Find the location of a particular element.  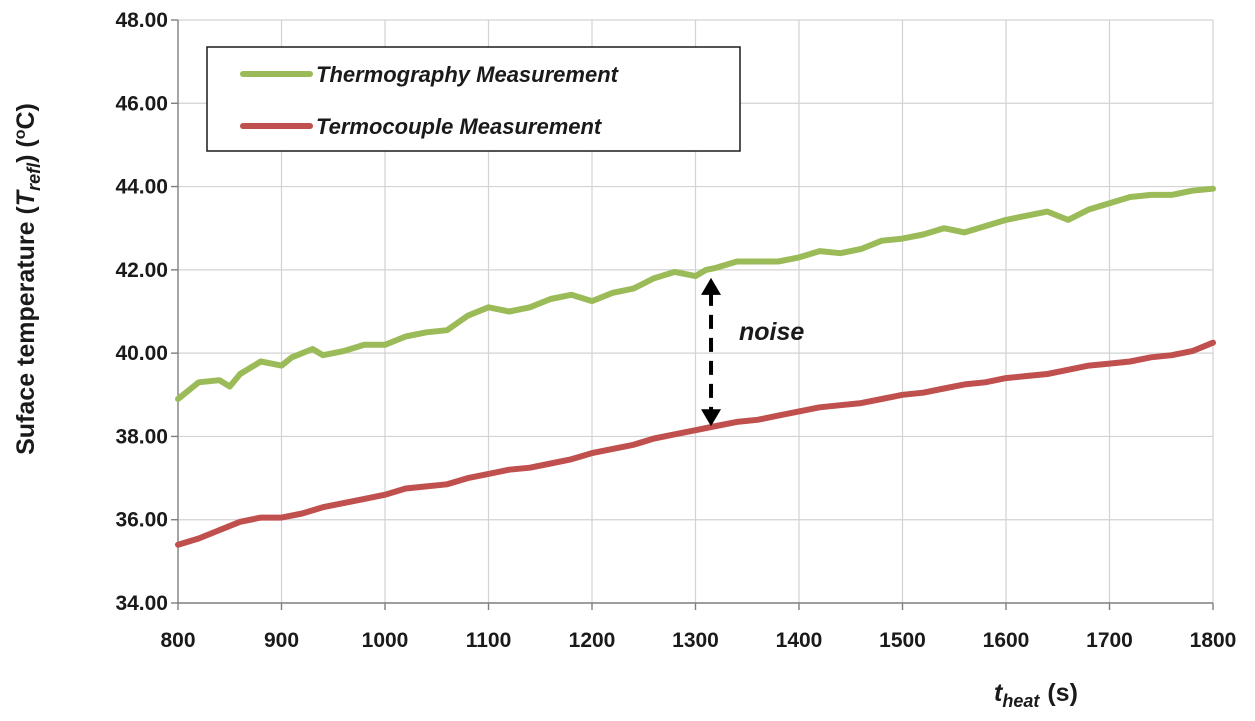

x-tick-label: 1000 is located at coordinates (385, 640).